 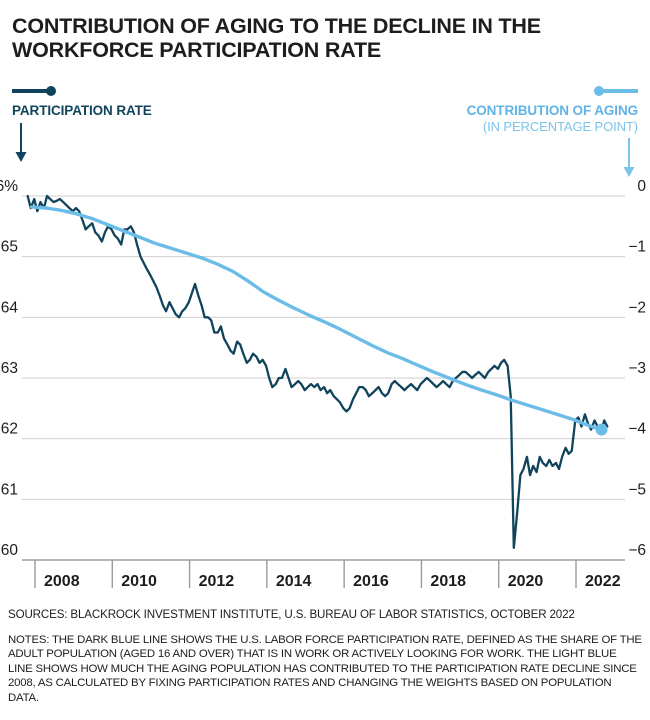 What do you see at coordinates (371, 581) in the screenshot?
I see `x-axis-tick-label: 2016` at bounding box center [371, 581].